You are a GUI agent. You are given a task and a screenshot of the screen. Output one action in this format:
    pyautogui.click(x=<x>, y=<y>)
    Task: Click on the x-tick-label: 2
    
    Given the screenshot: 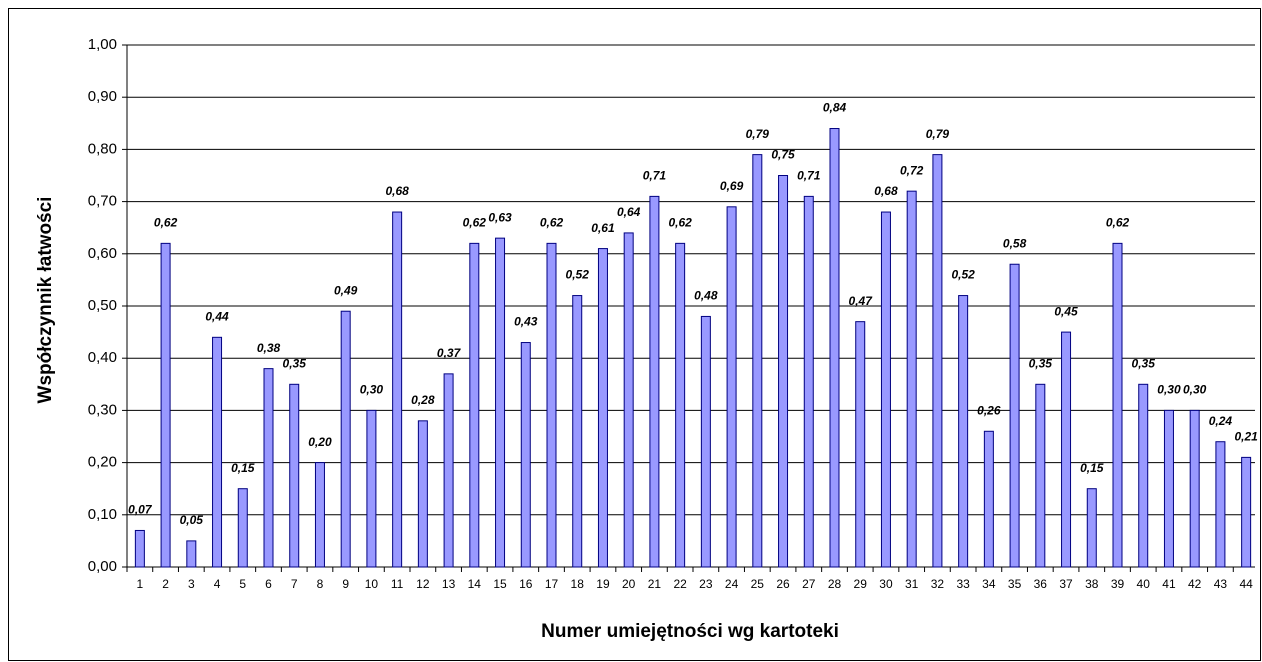 What is the action you would take?
    pyautogui.click(x=165, y=584)
    